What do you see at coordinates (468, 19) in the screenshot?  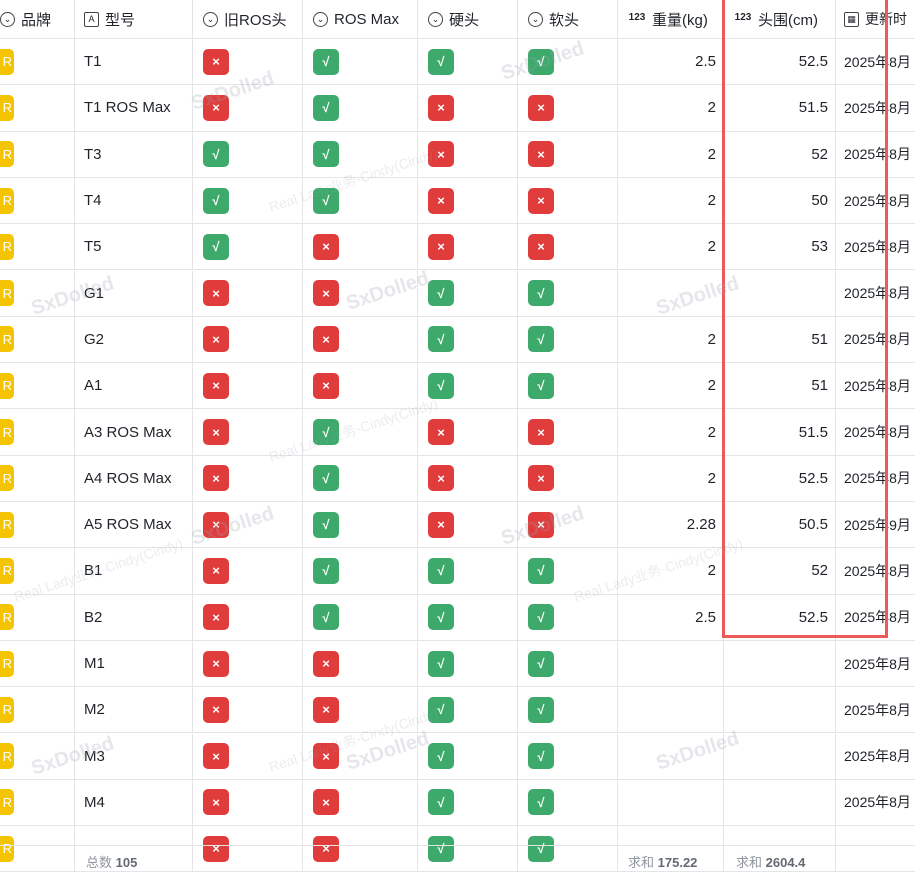 I see `col-hard: ⌄ 硬头` at bounding box center [468, 19].